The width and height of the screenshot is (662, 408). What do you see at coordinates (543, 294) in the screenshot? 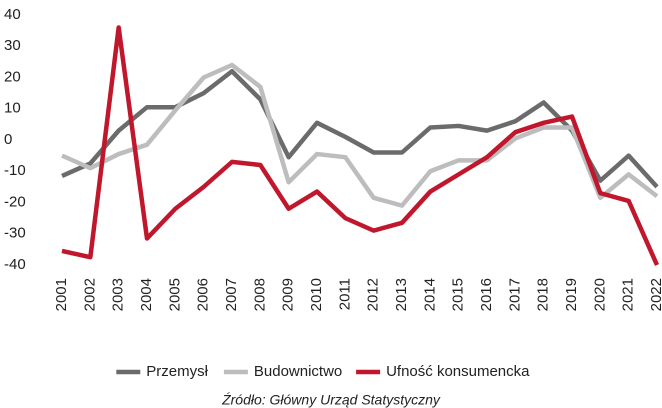
I see `x-tick-label: 2018` at bounding box center [543, 294].